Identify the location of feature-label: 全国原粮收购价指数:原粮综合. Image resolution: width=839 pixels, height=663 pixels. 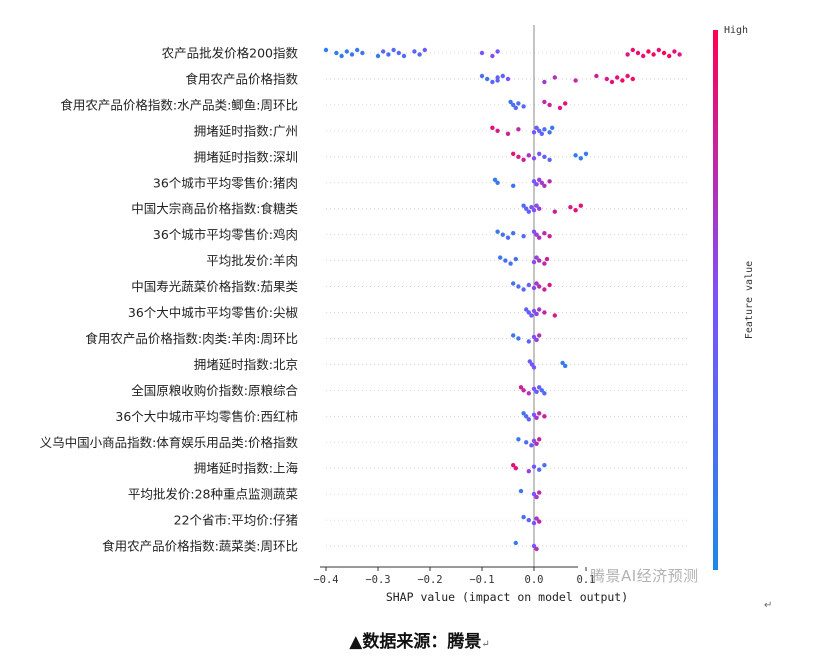
(214, 390).